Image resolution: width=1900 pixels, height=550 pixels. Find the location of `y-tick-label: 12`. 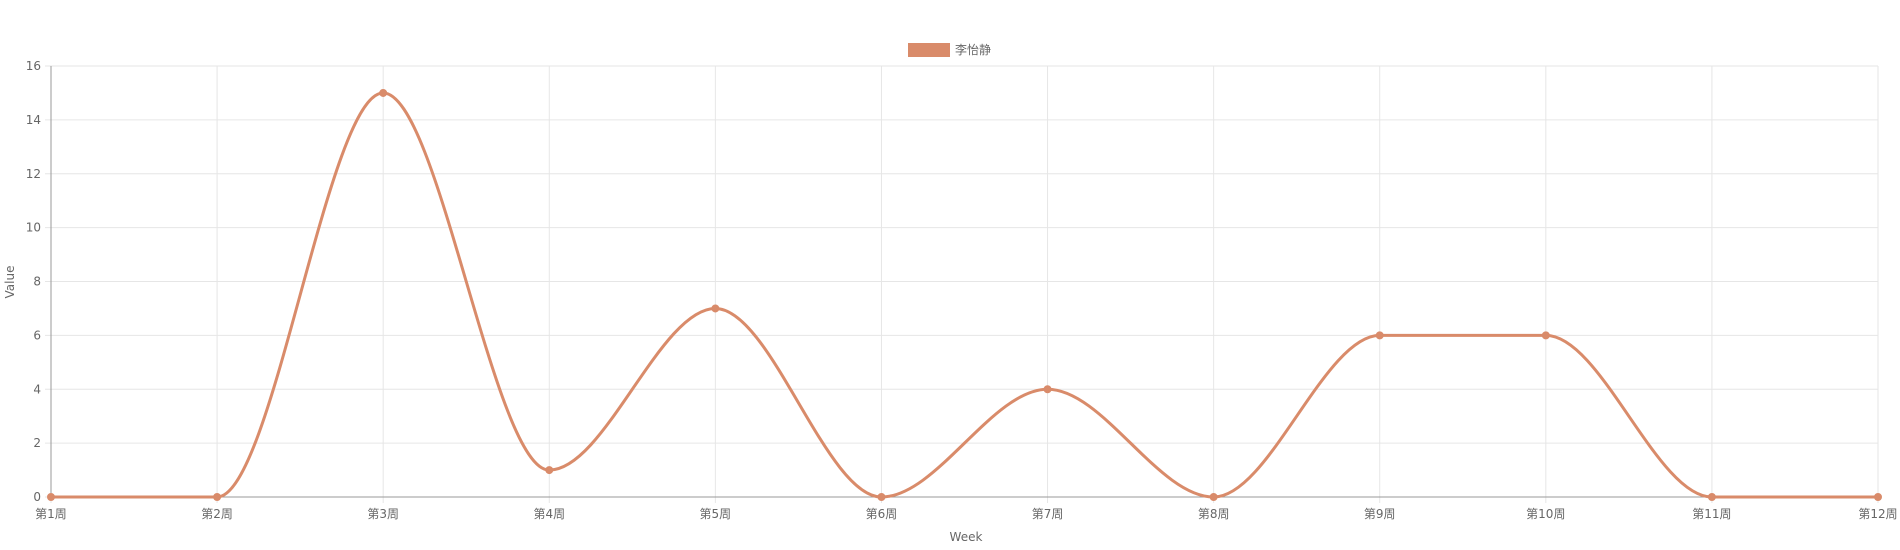

y-tick-label: 12 is located at coordinates (33, 174).